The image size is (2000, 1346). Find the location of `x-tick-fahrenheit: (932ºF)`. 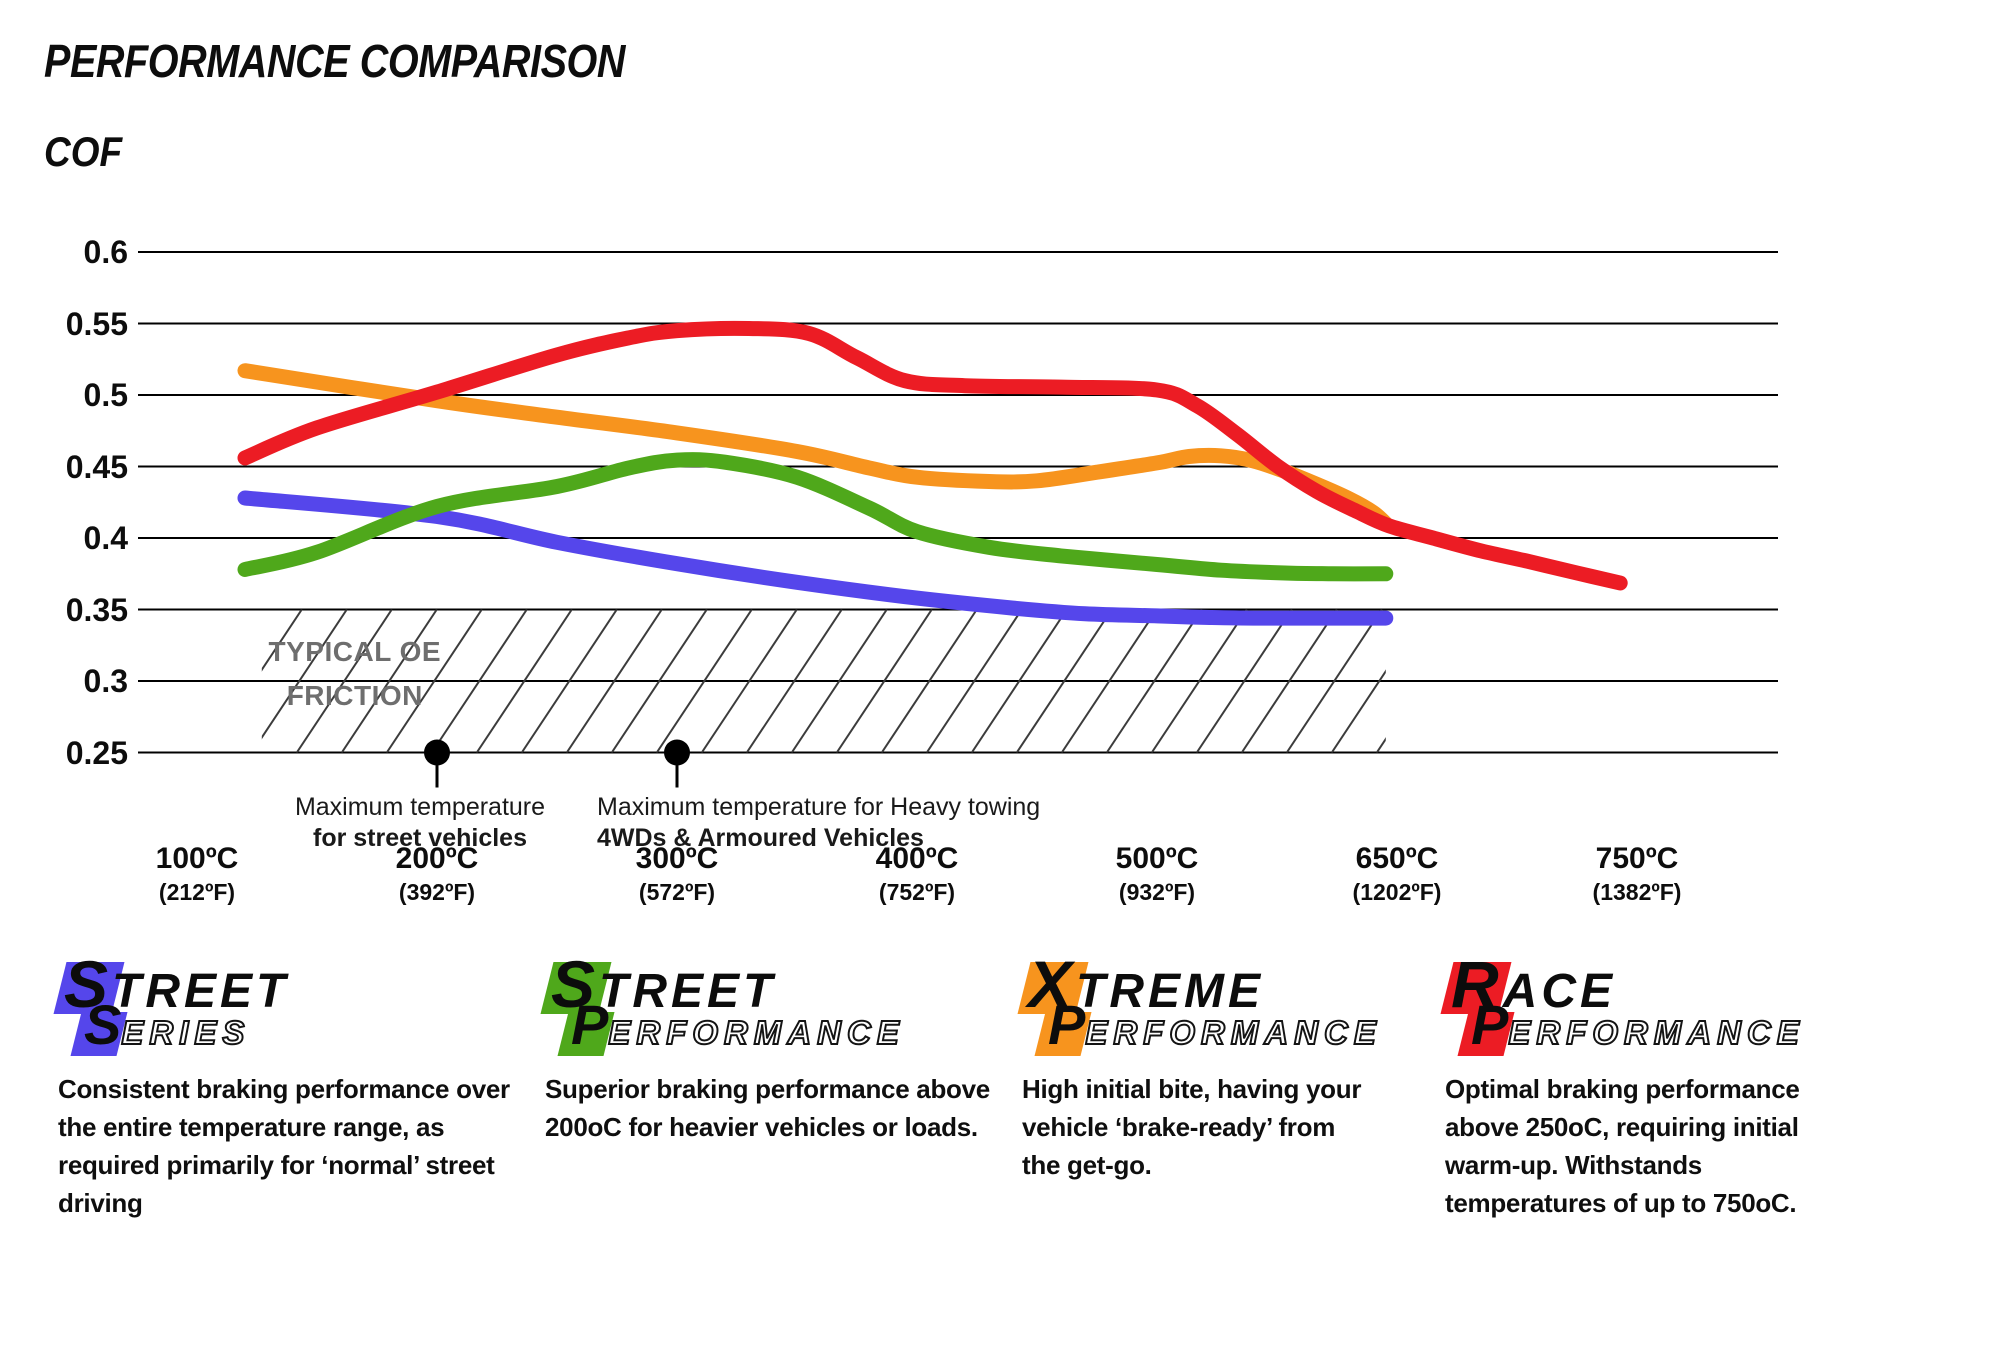

x-tick-fahrenheit: (932ºF) is located at coordinates (1157, 892).